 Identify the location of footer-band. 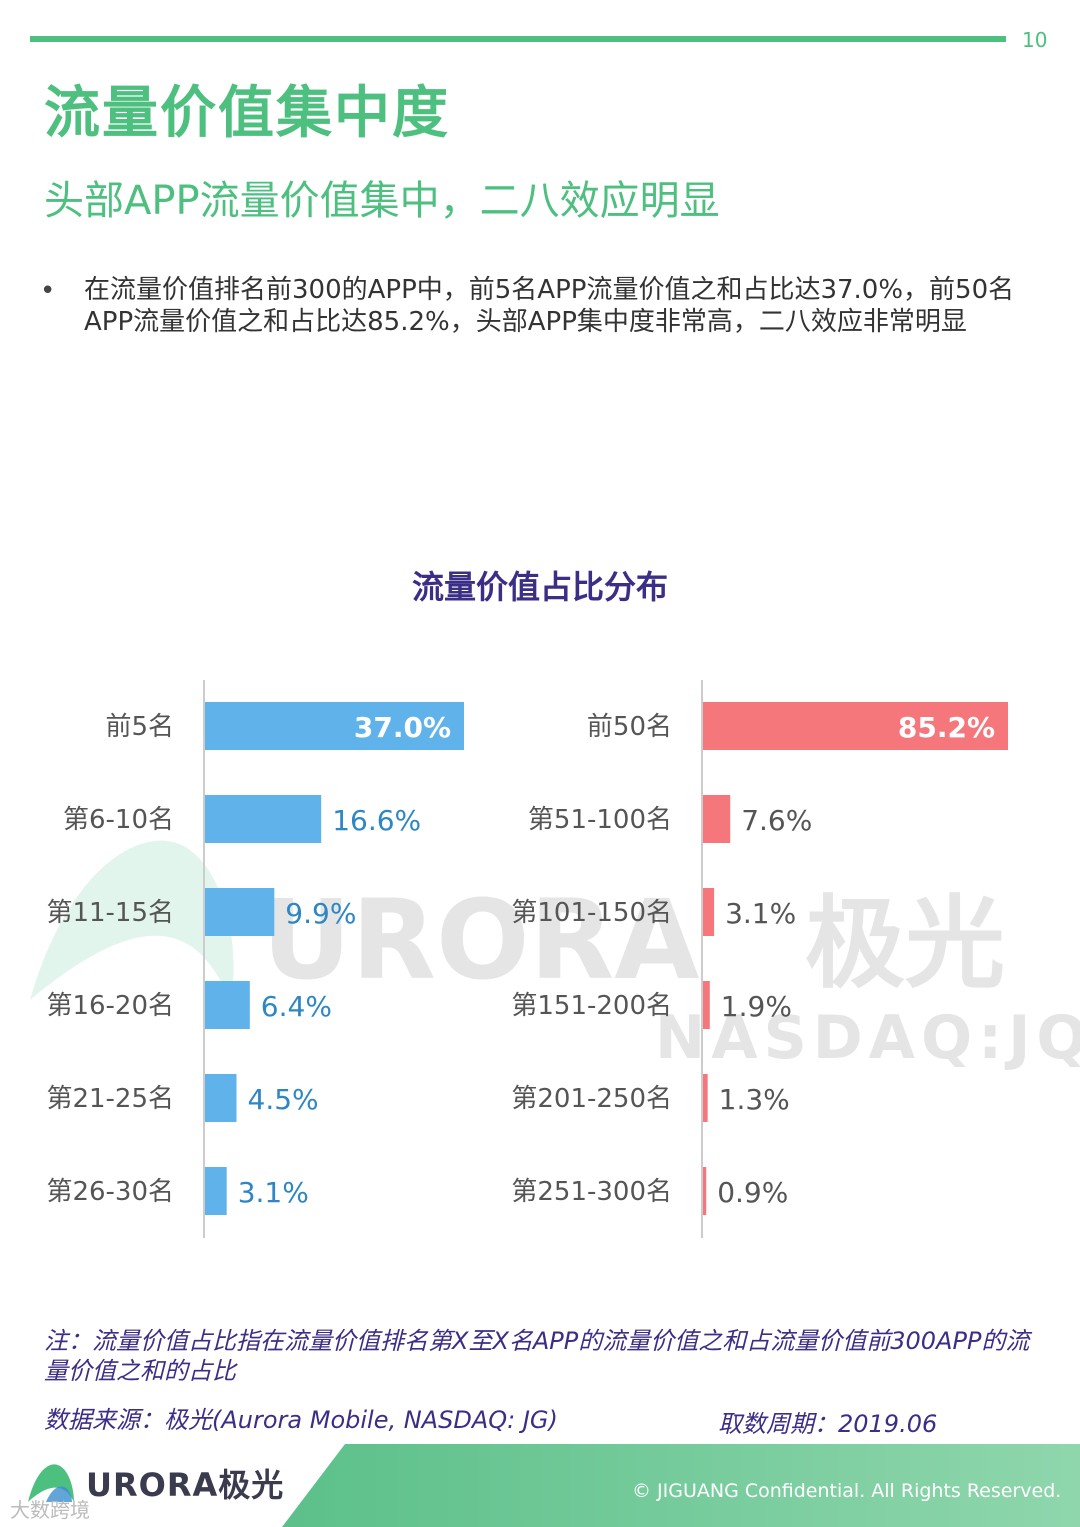
(681, 1485).